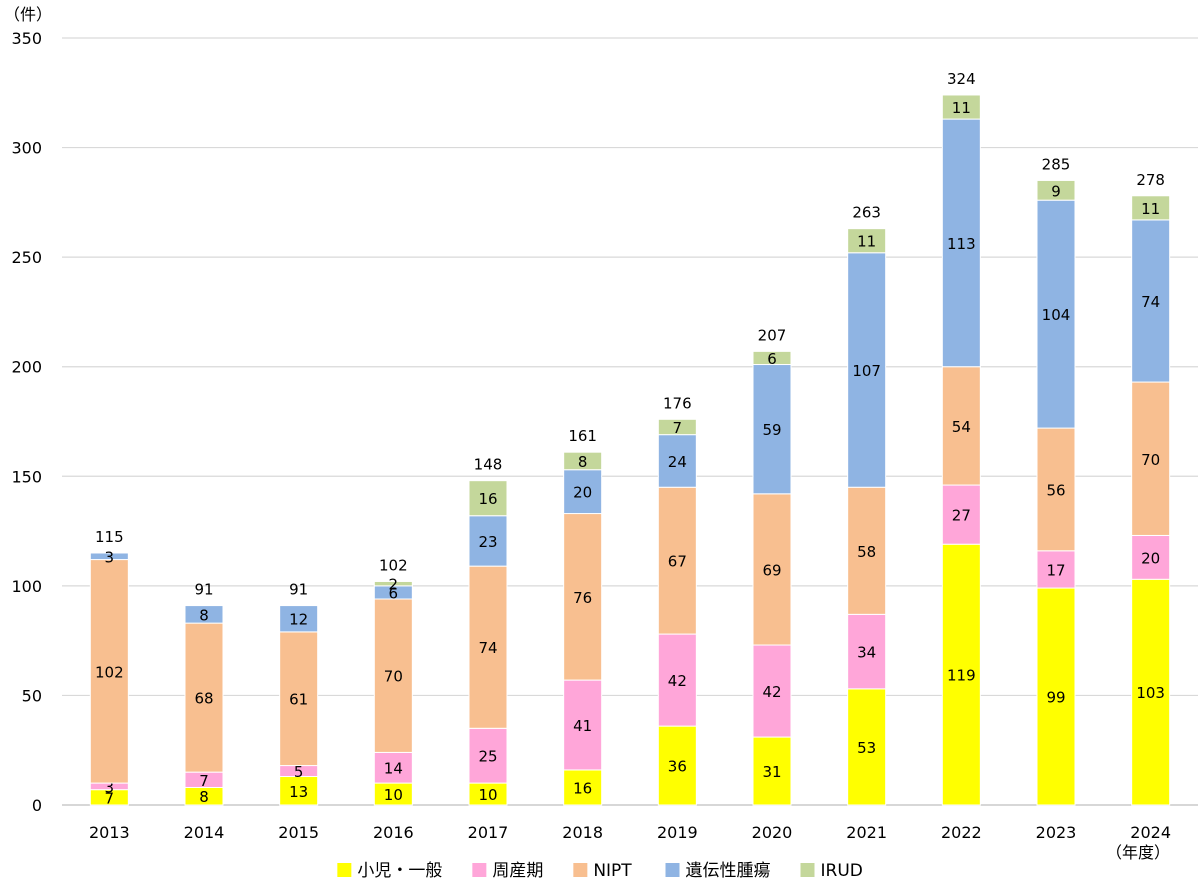 Image resolution: width=1200 pixels, height=895 pixels. I want to click on data-label: 58, so click(866, 552).